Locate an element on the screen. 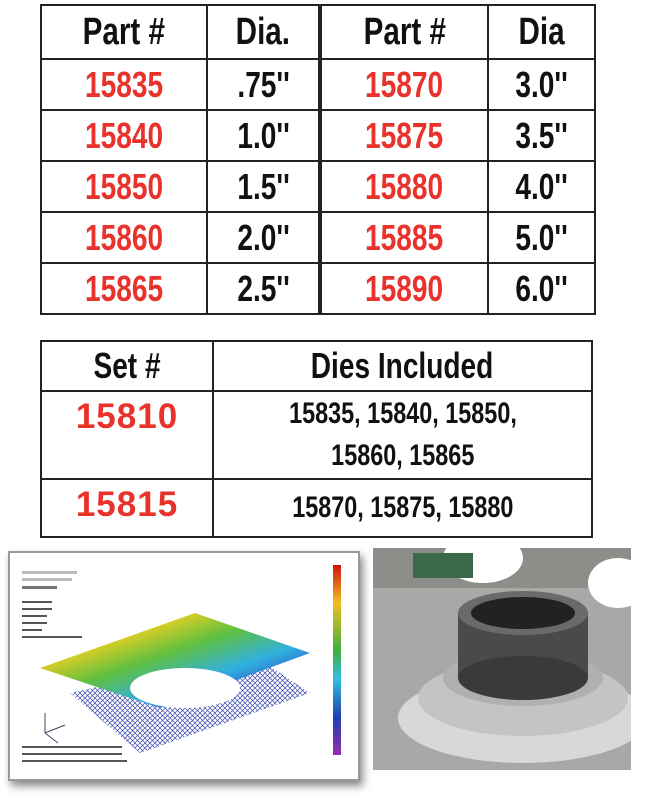  table-row: 15835 .75'' 15870 3.0'' is located at coordinates (318, 84).